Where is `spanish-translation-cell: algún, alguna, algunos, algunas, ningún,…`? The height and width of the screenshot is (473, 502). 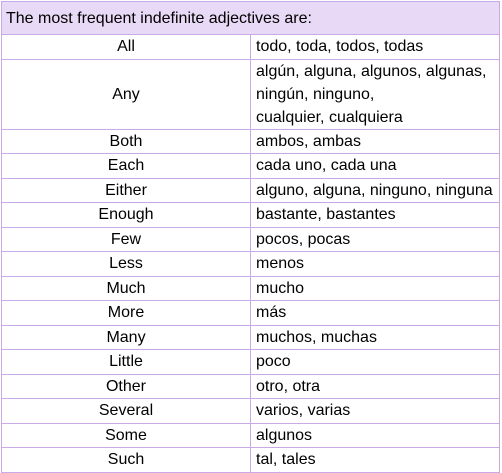
spanish-translation-cell: algún, alguna, algunos, algunas, ningún,… is located at coordinates (375, 94).